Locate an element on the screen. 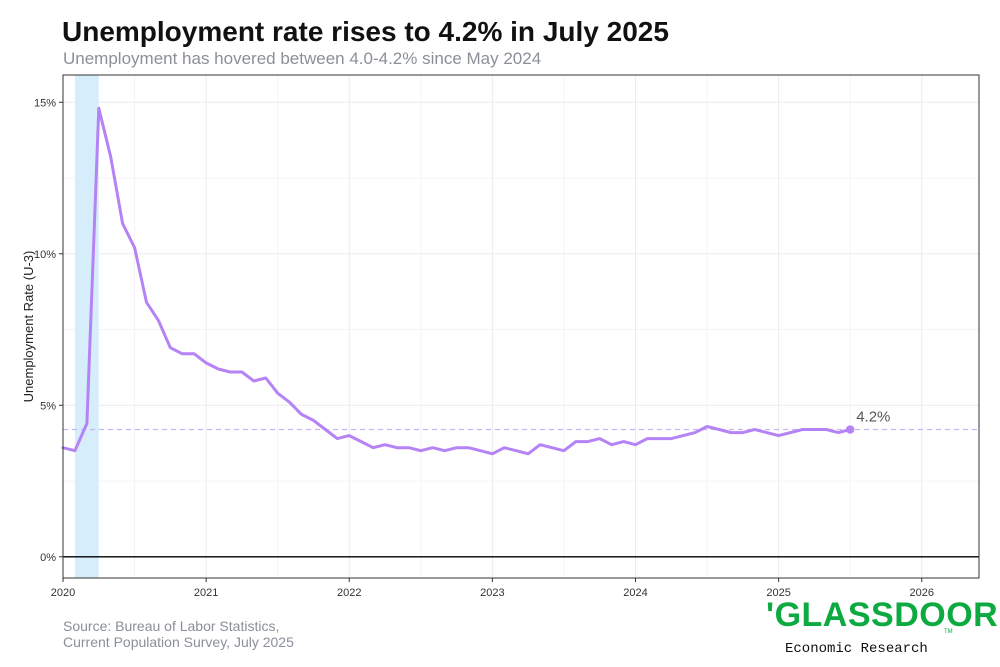 This screenshot has width=1000, height=667. x-tick-label: 2023 is located at coordinates (492, 593).